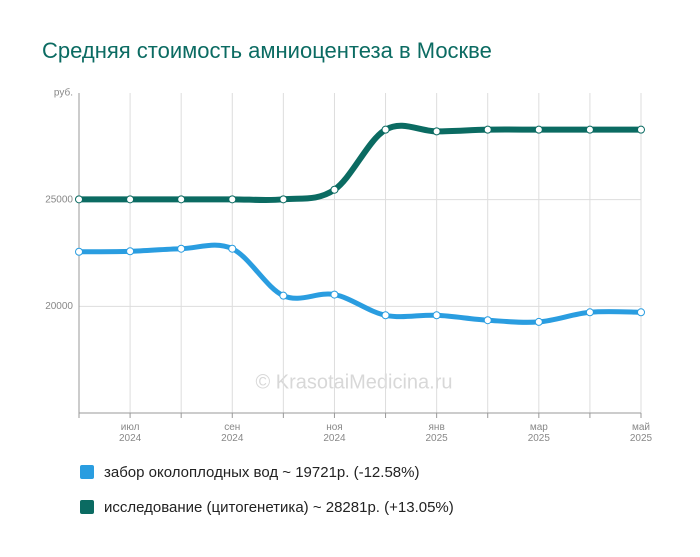 The width and height of the screenshot is (700, 557). What do you see at coordinates (353, 382) in the screenshot?
I see `watermark: © KrasotaiMedicina.ru` at bounding box center [353, 382].